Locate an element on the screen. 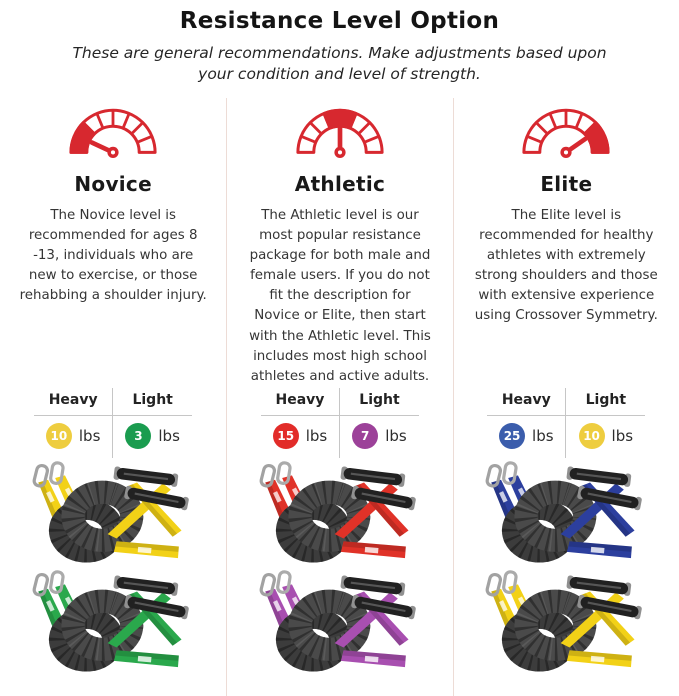 This screenshot has width=679, height=696. heavy-weight-badge: 15 is located at coordinates (285, 435).